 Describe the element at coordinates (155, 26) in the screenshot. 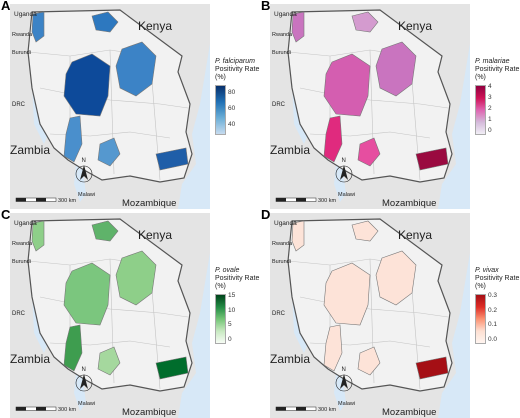

I see `label-kenya: Kenya` at that location.